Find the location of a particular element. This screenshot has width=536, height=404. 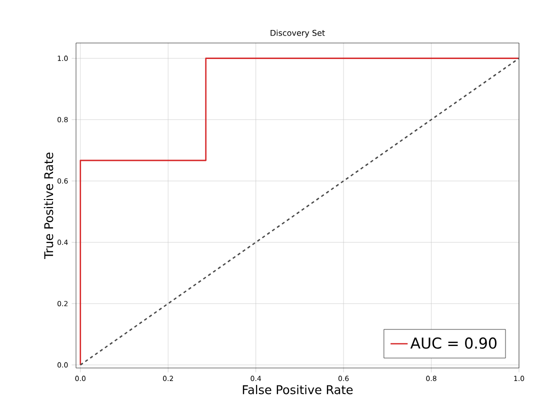

legend-label: AUC = 0.90 is located at coordinates (453, 343).